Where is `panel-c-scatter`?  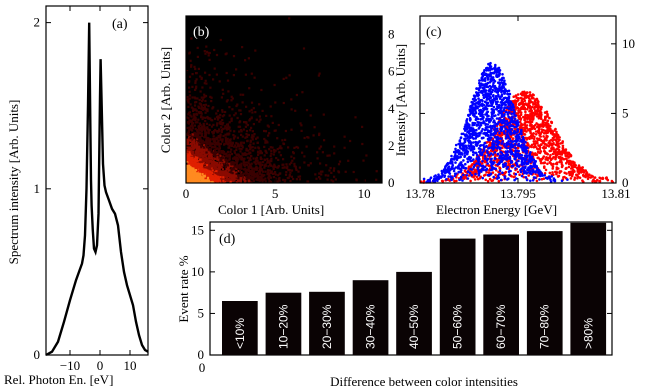 panel-c-scatter is located at coordinates (516, 122).